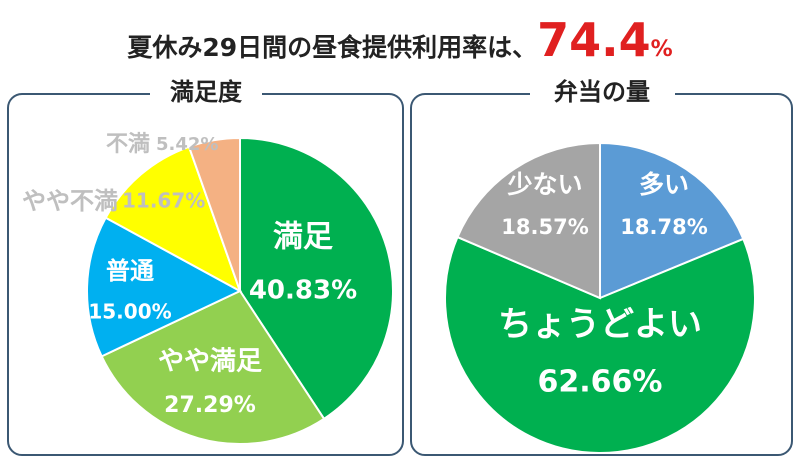 This screenshot has height=463, width=800. What do you see at coordinates (303, 291) in the screenshot?
I see `slice-value: 40.83%` at bounding box center [303, 291].